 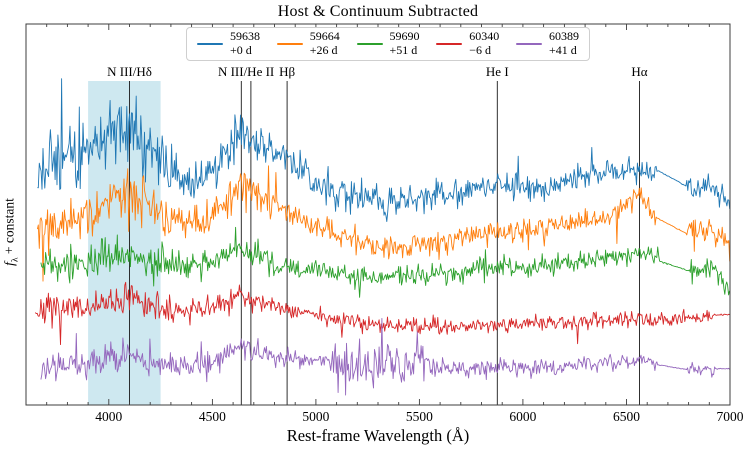 What do you see at coordinates (287, 71) in the screenshot?
I see `feature-label: Hβ` at bounding box center [287, 71].